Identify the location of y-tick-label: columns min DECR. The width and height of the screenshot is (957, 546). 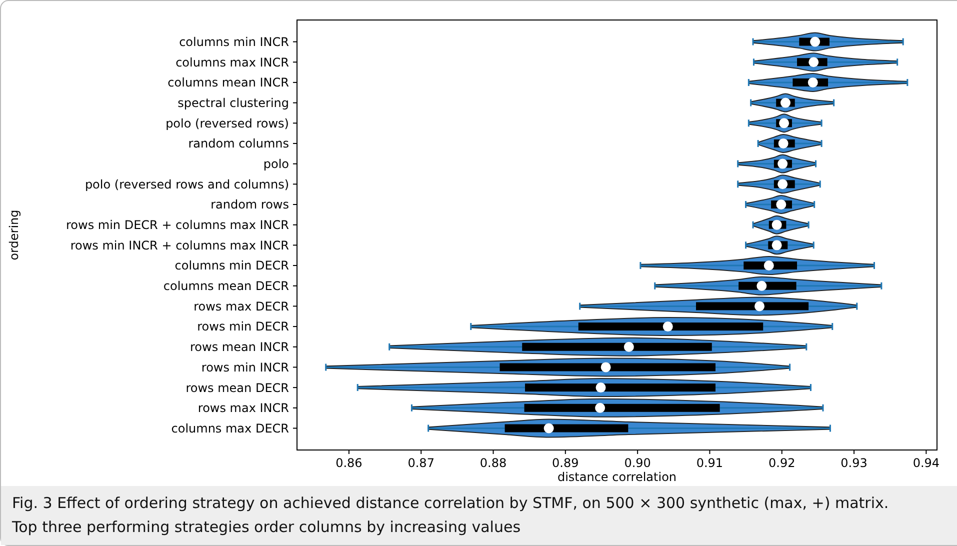
(231, 265).